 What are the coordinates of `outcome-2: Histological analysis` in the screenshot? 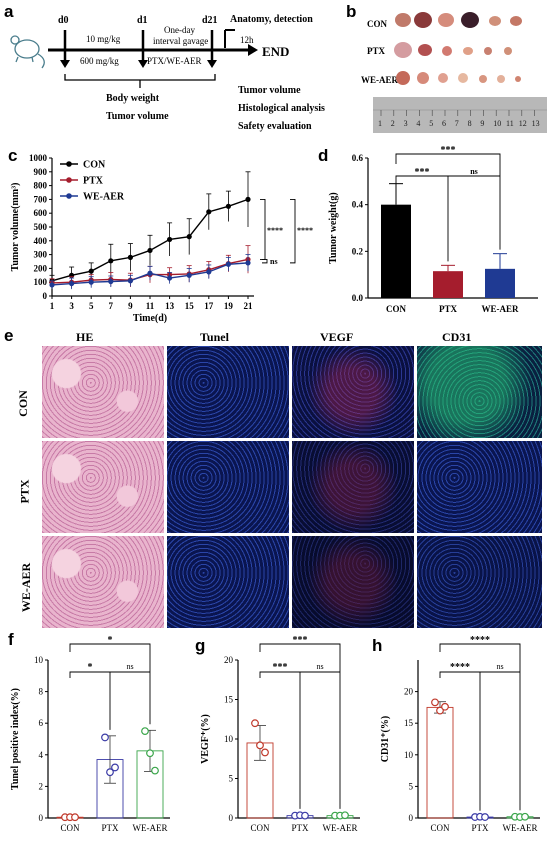 It's located at (281, 108).